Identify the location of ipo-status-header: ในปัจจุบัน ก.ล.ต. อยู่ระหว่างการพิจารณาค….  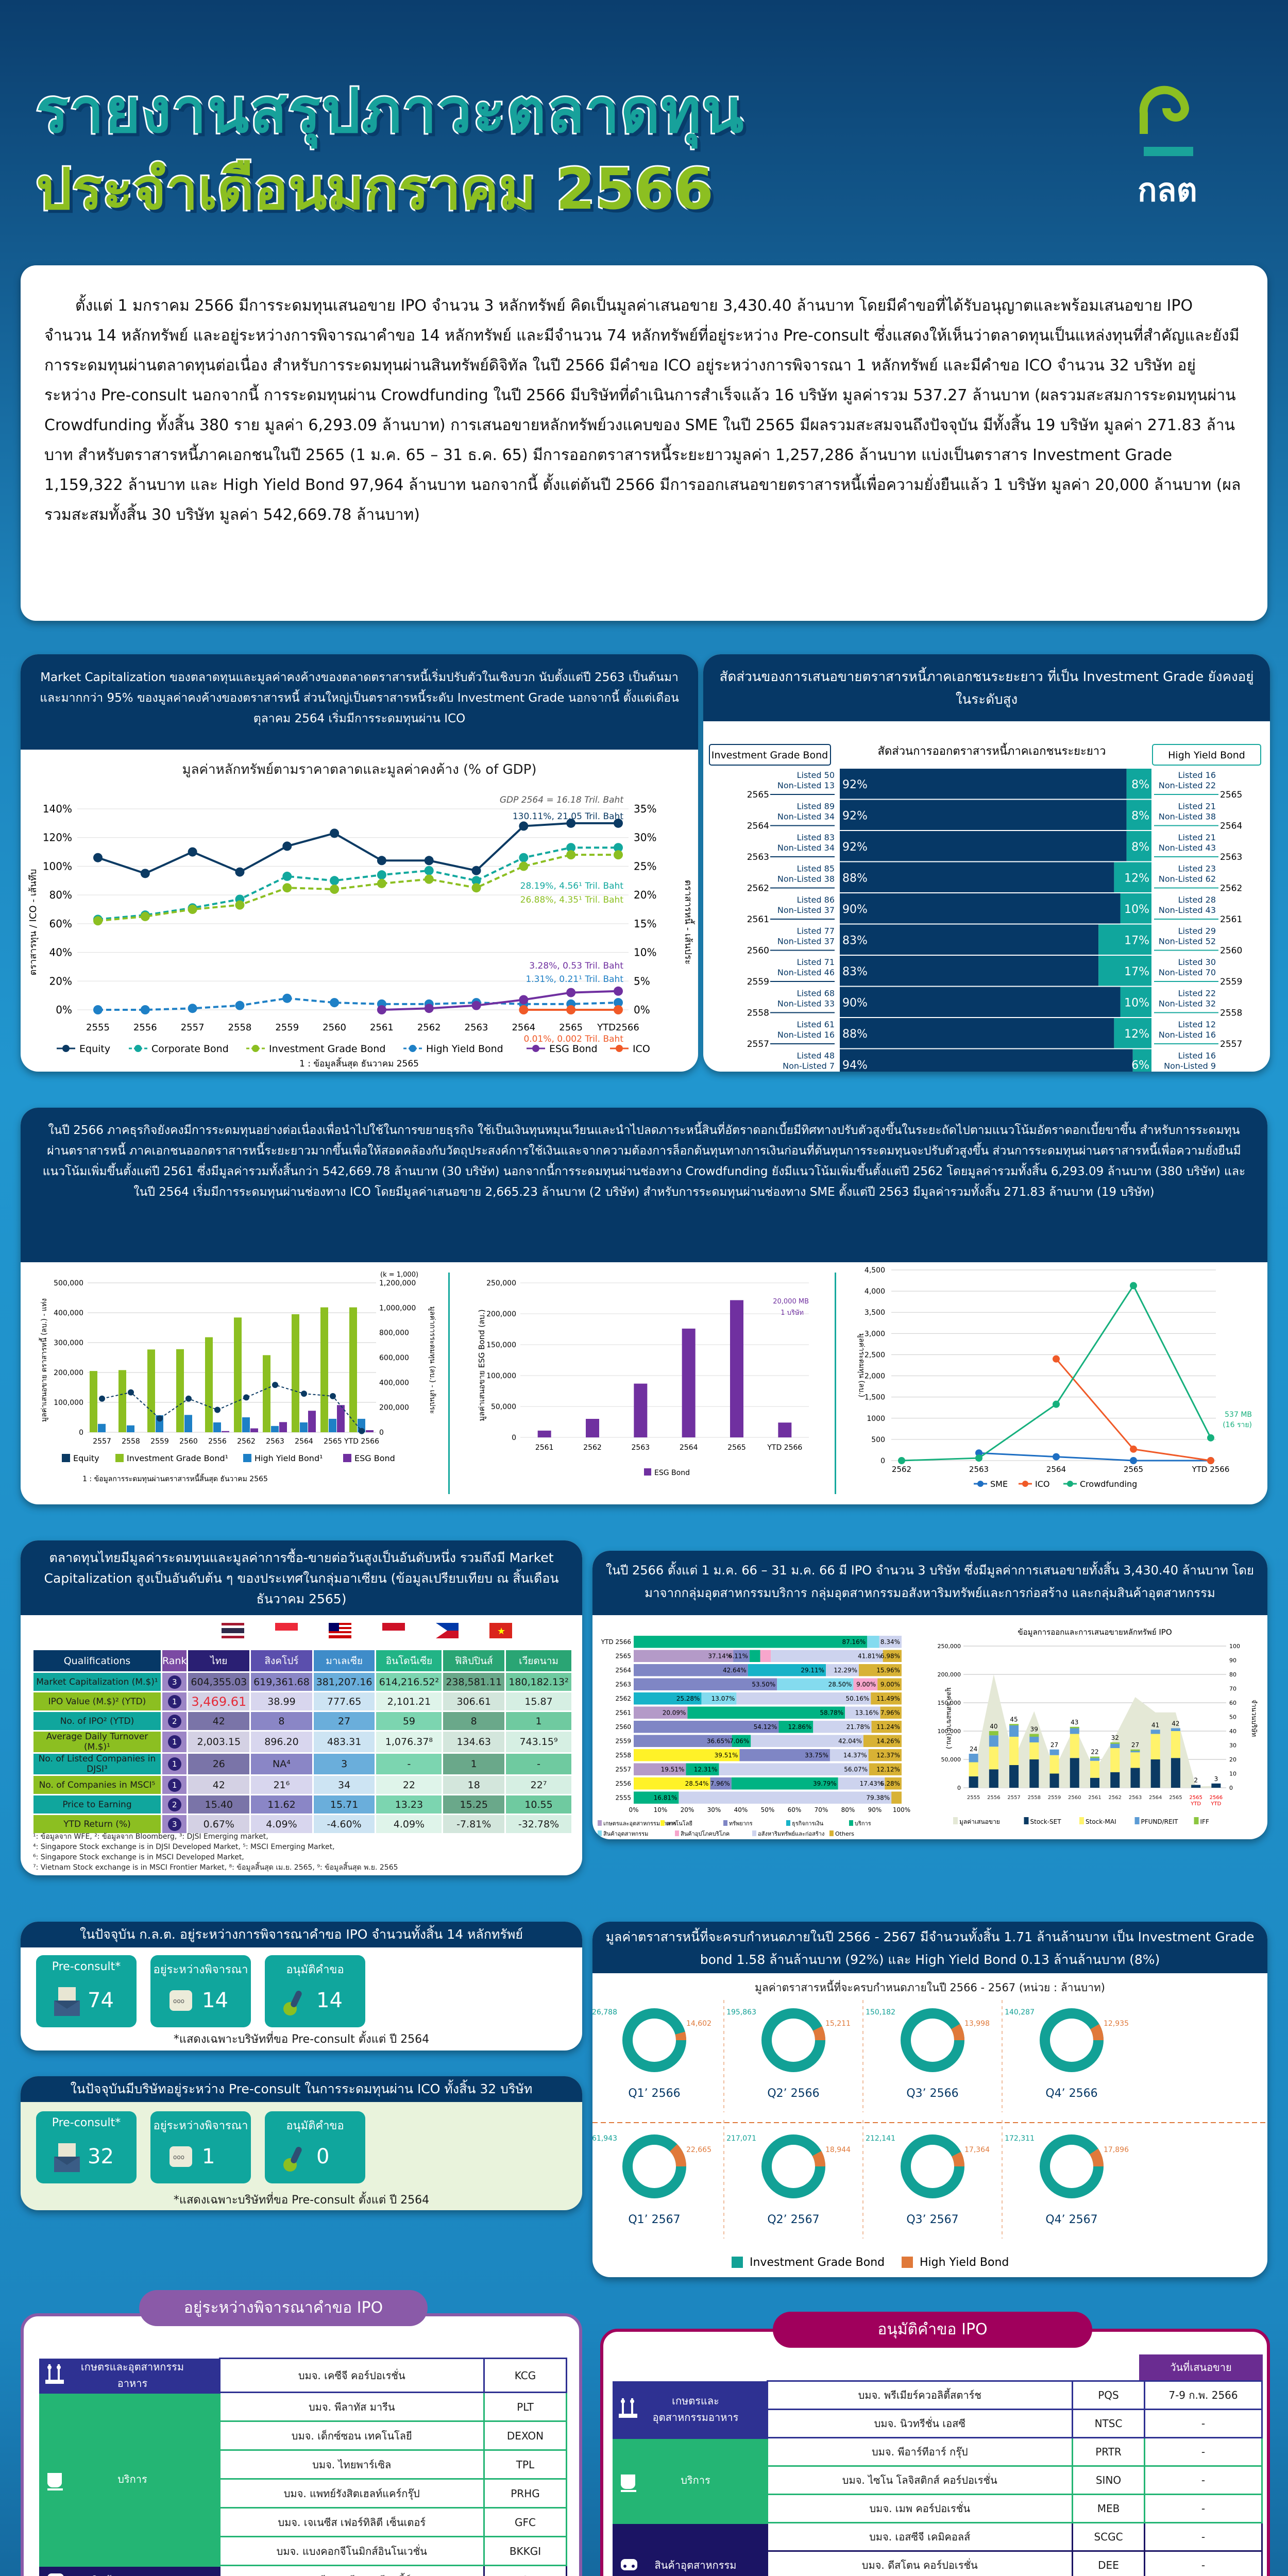
(301, 1934).